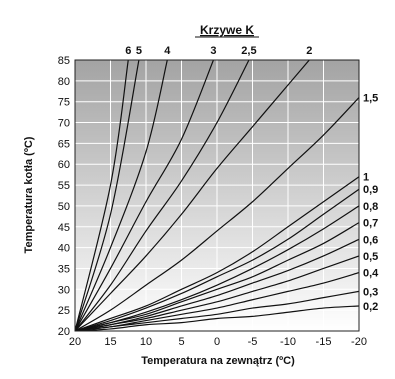  Describe the element at coordinates (64, 290) in the screenshot. I see `y-tick-label: 30` at that location.